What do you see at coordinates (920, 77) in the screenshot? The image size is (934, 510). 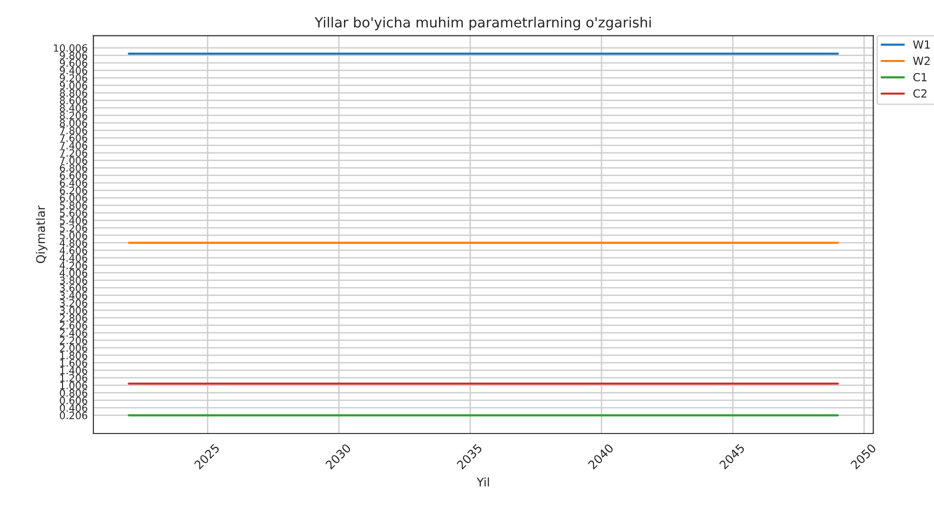 I see `legend-label: C1` at bounding box center [920, 77].